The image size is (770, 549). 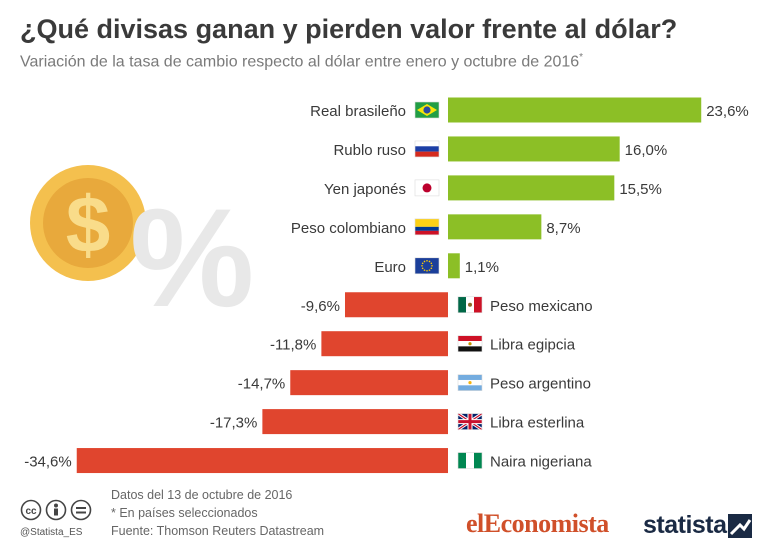 What do you see at coordinates (470, 382) in the screenshot?
I see `argentina-flag-icon` at bounding box center [470, 382].